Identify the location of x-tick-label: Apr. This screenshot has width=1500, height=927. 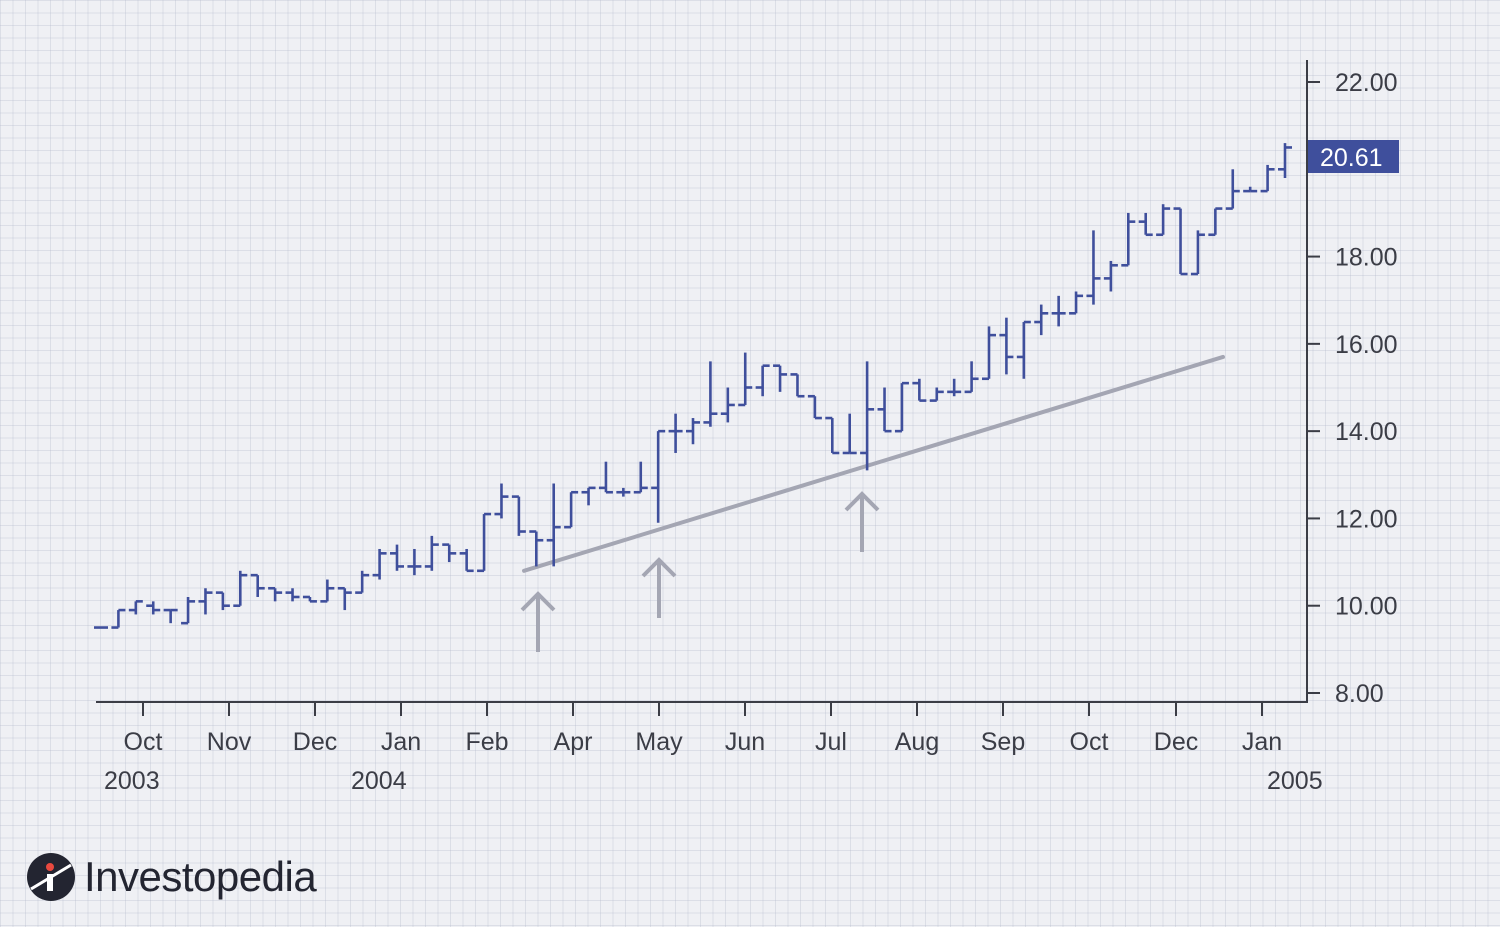
(573, 742).